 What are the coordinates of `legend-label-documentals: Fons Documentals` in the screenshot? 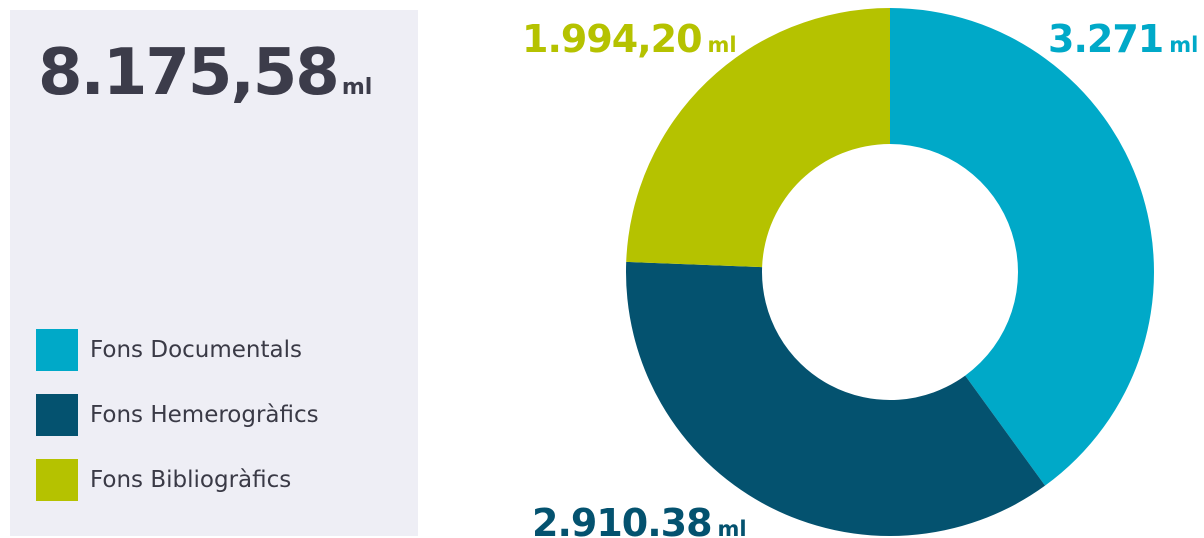 It's located at (196, 350).